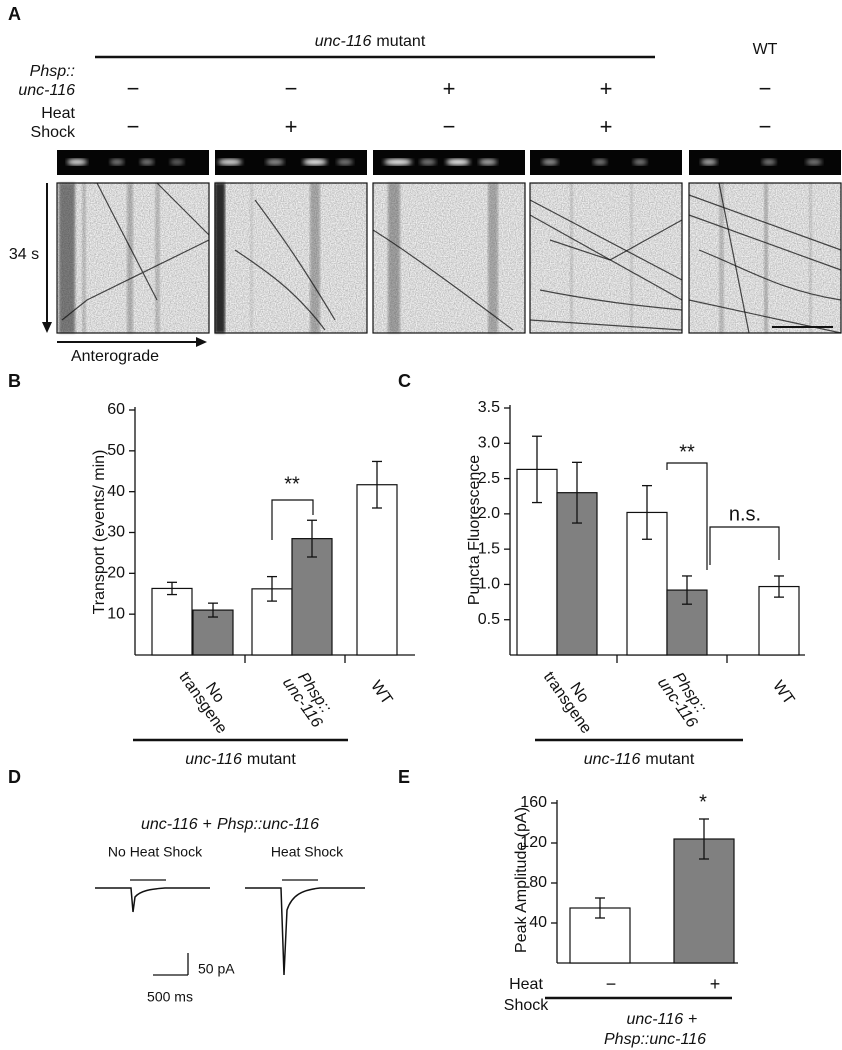 Image resolution: width=842 pixels, height=1050 pixels. I want to click on time-label: 34 s, so click(24, 254).